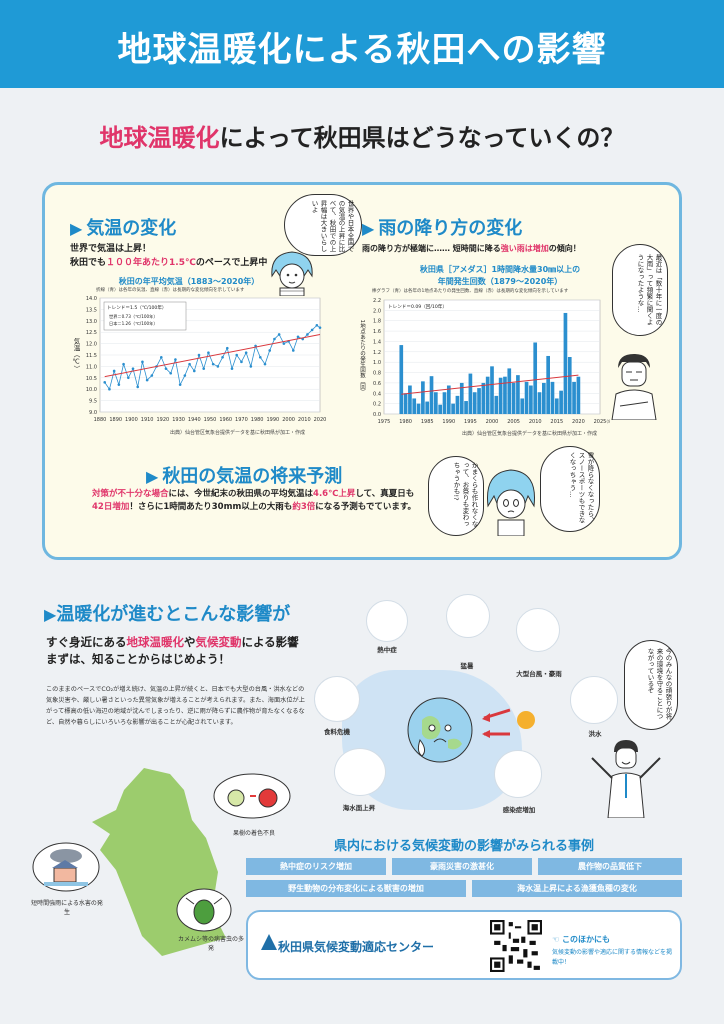  Describe the element at coordinates (470, 422) in the screenshot. I see `rain-xtick-label: 1995` at that location.